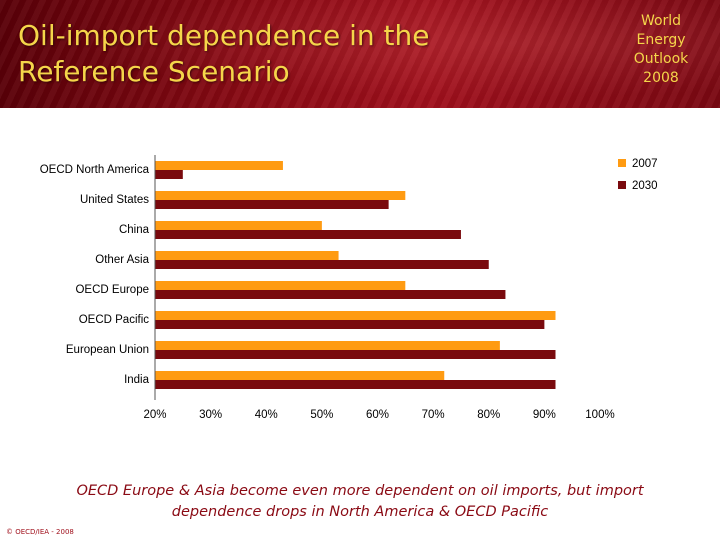 This screenshot has width=720, height=540. I want to click on x-tick-label: 60%, so click(377, 415).